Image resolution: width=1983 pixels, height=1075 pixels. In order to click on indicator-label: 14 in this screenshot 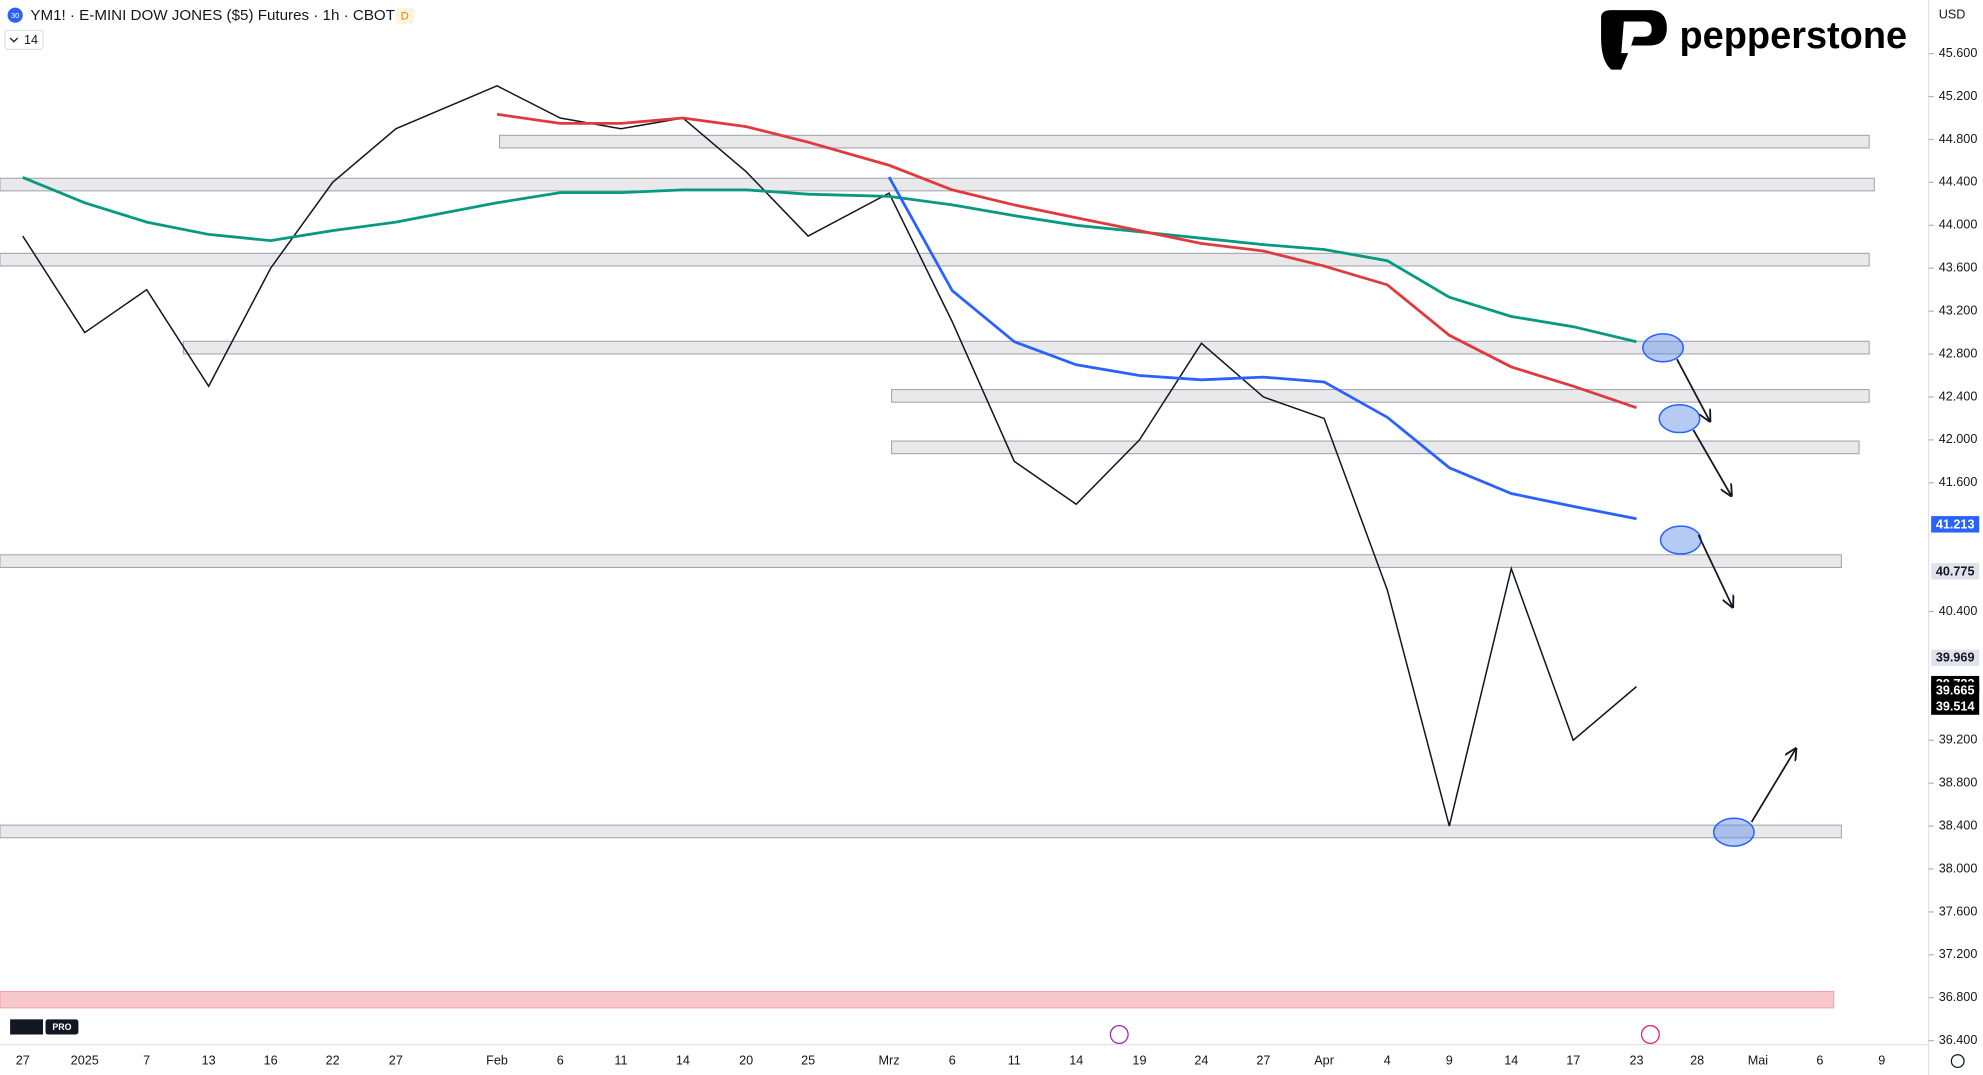, I will do `click(31, 40)`.